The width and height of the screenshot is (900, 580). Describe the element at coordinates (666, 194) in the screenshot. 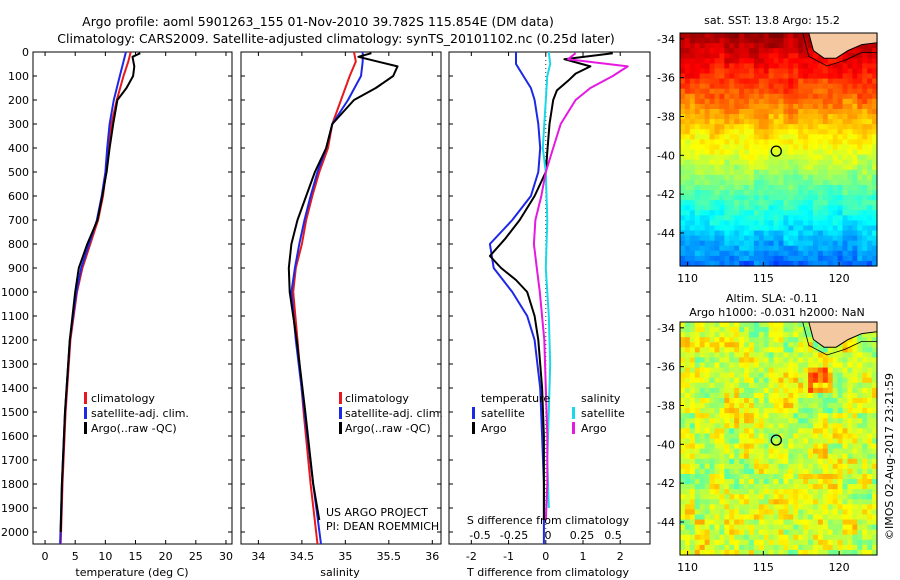

I see `y-tick-label: -42` at that location.